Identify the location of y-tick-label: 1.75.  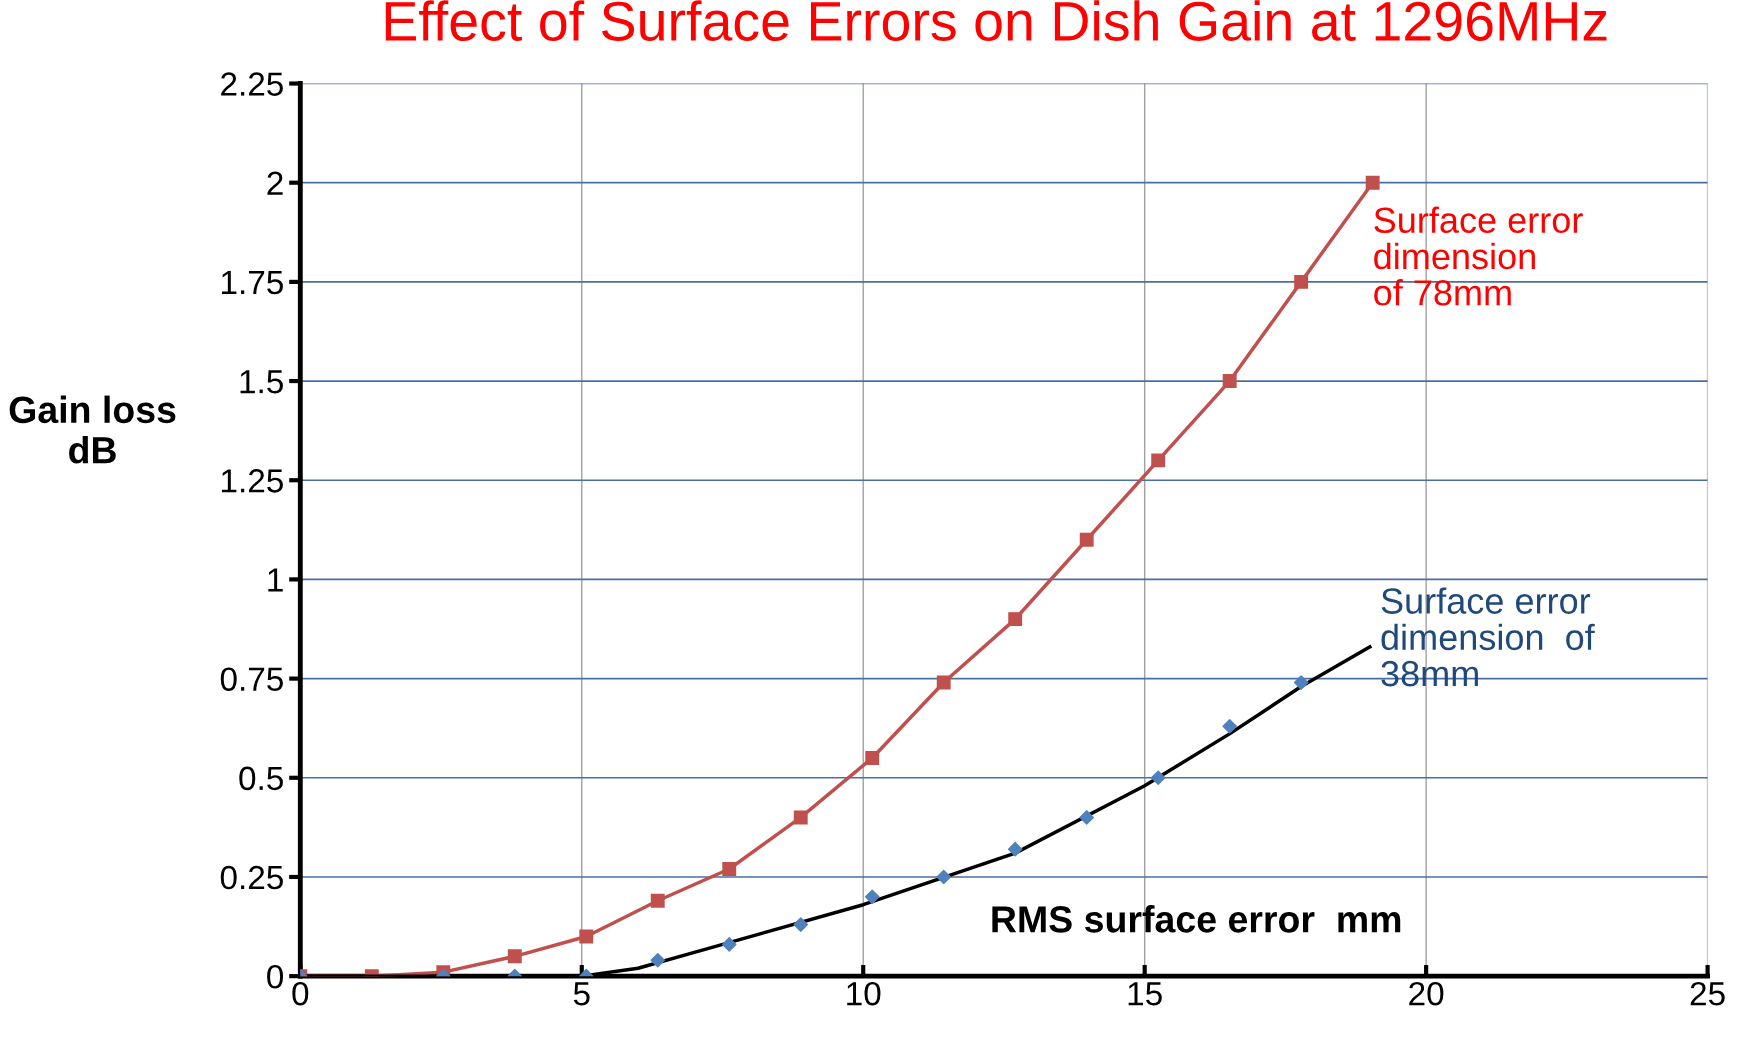
(252, 283).